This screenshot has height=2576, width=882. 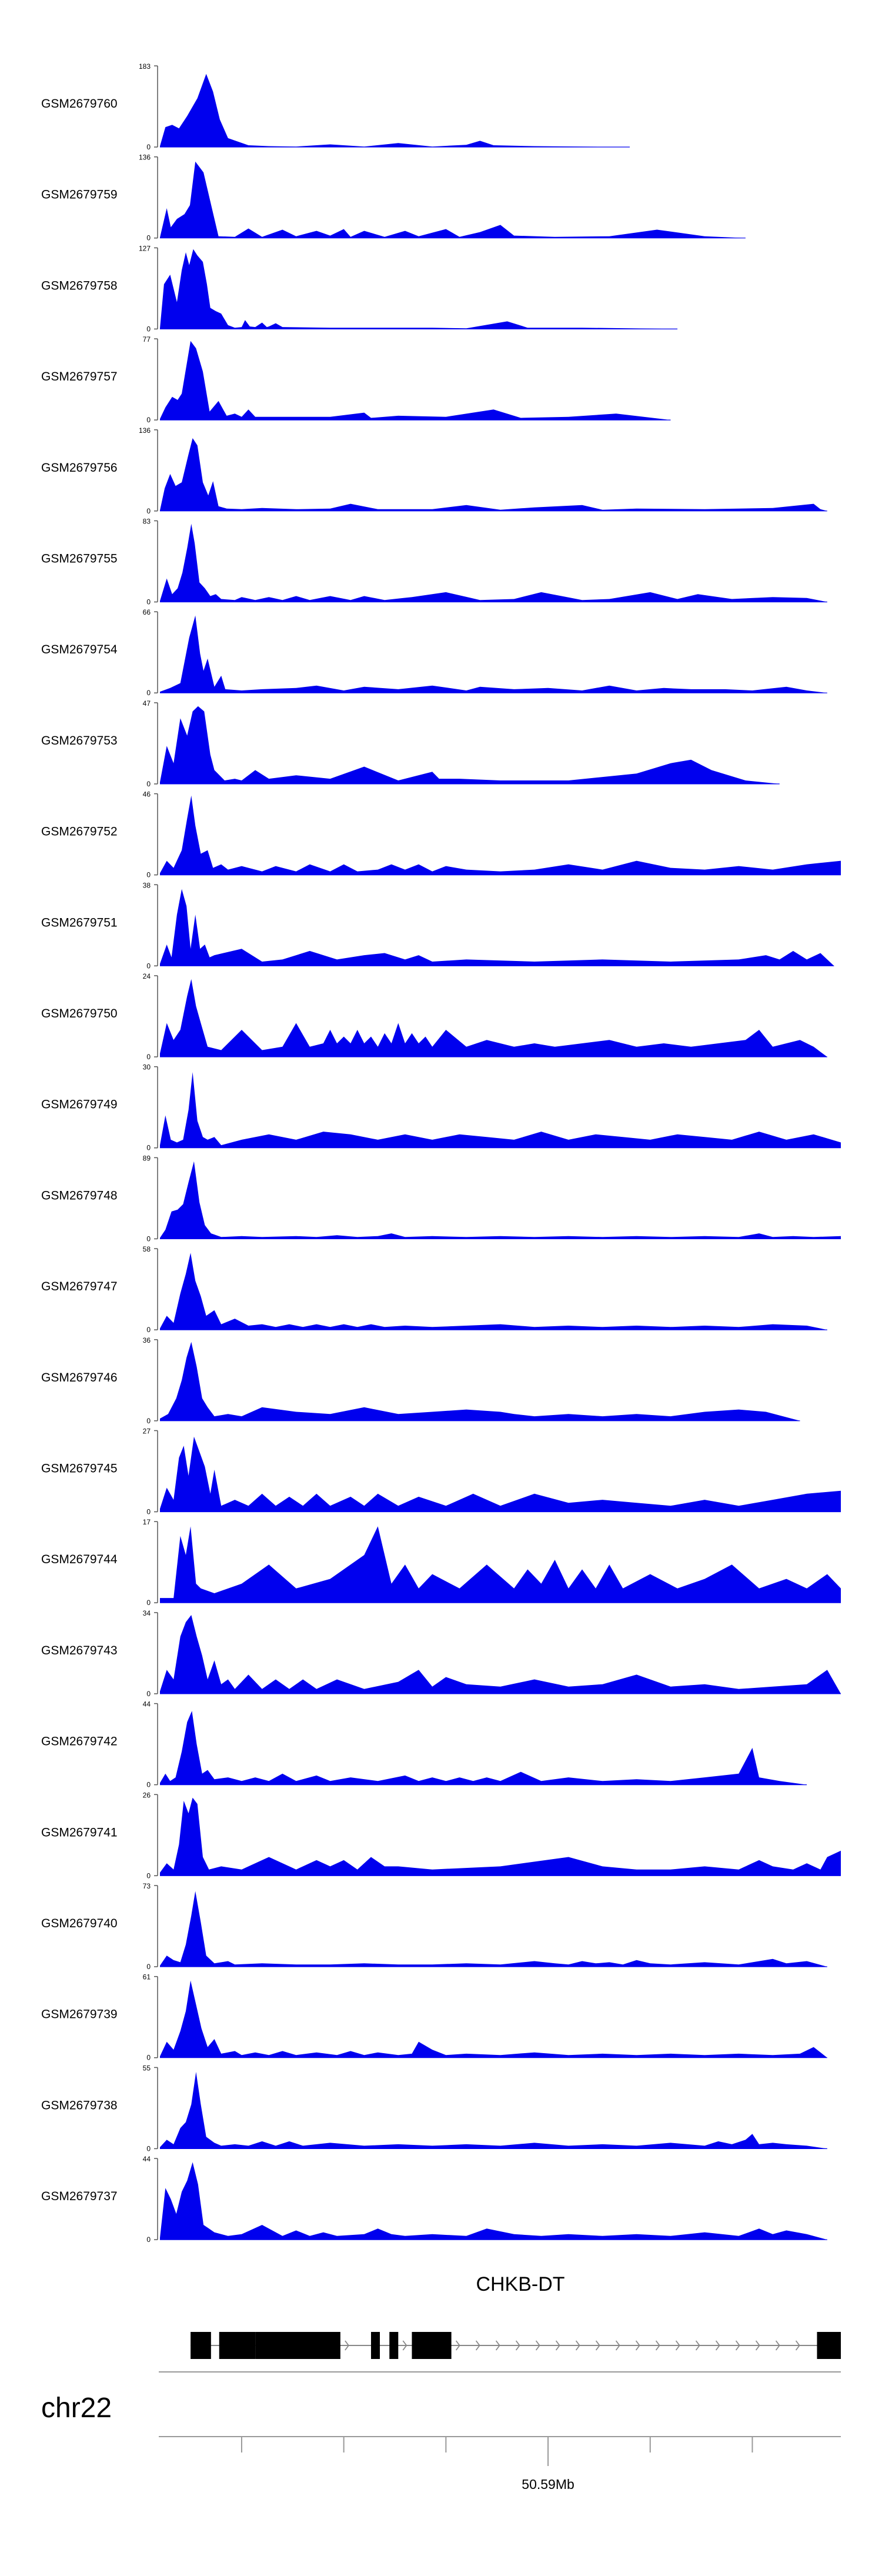 I want to click on track-GSM2679741: GSM2679741 26 0, so click(x=441, y=1835).